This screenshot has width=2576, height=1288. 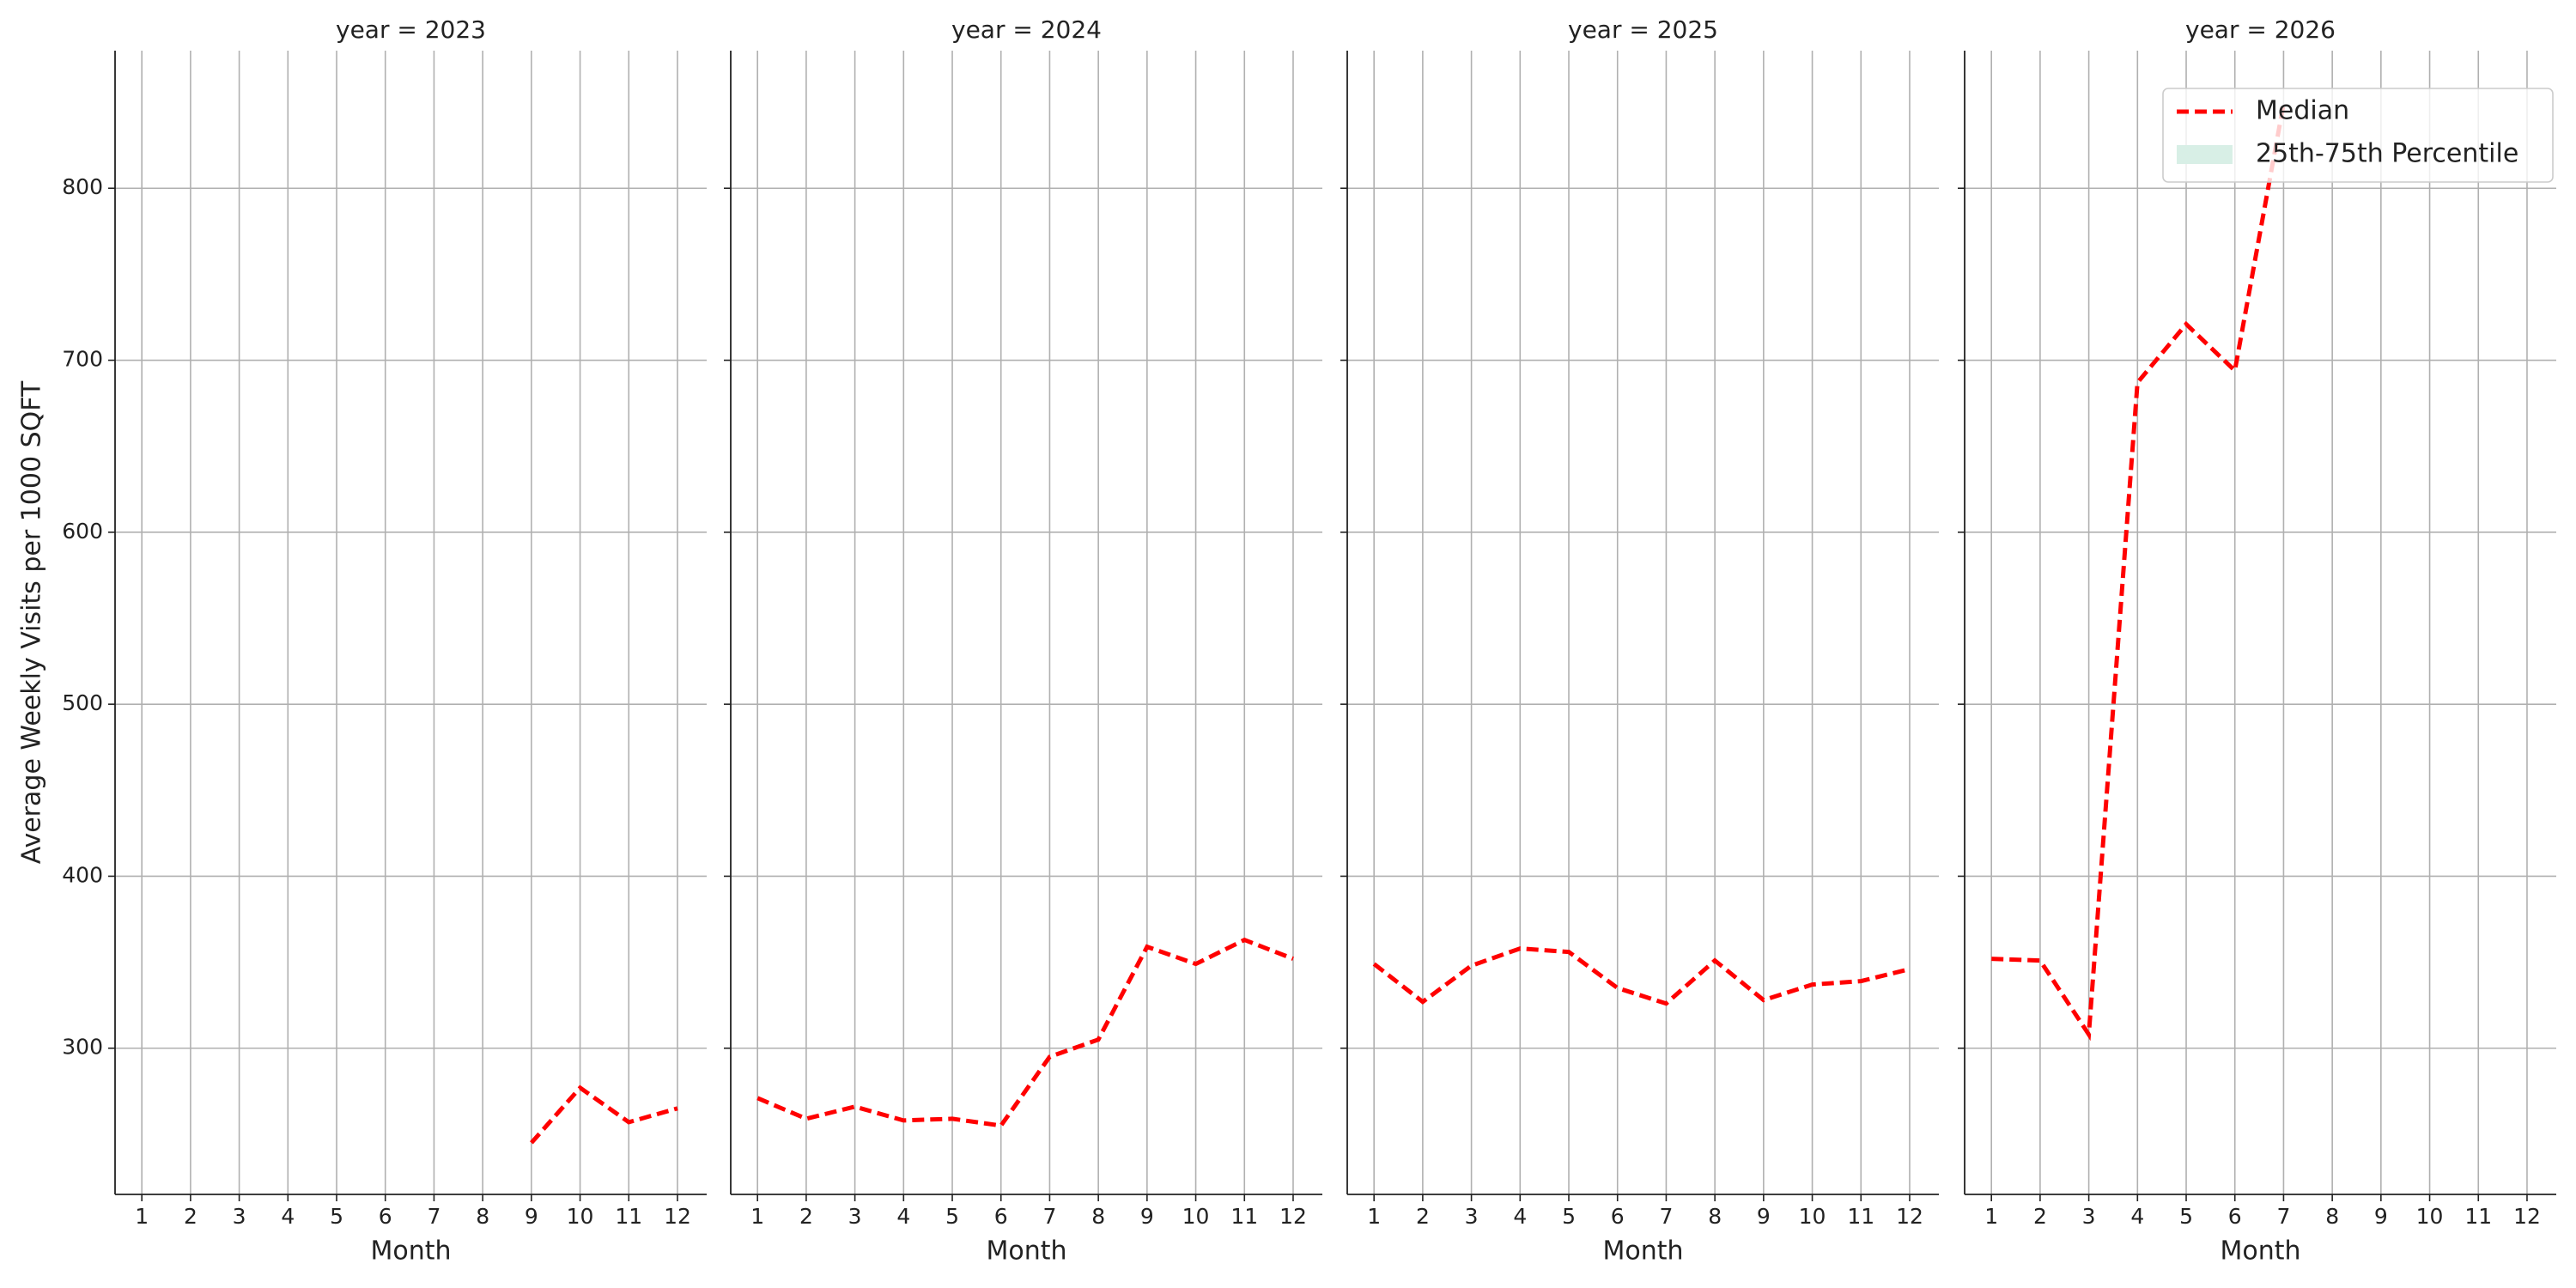 What do you see at coordinates (82, 359) in the screenshot?
I see `y-tick-label: 700` at bounding box center [82, 359].